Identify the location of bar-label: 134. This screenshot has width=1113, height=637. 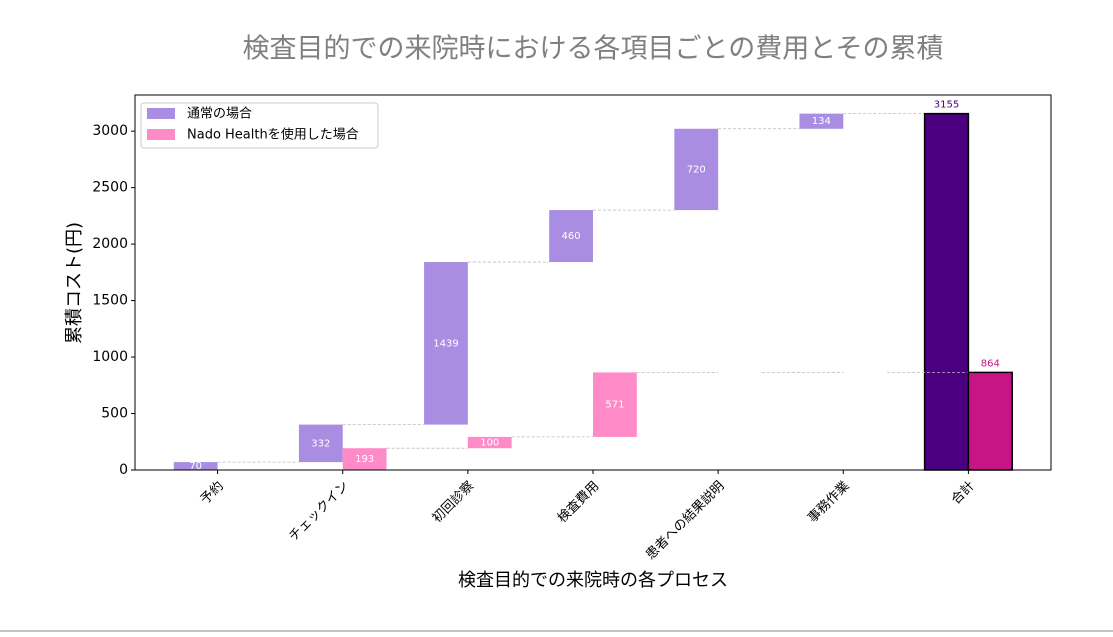
(821, 121).